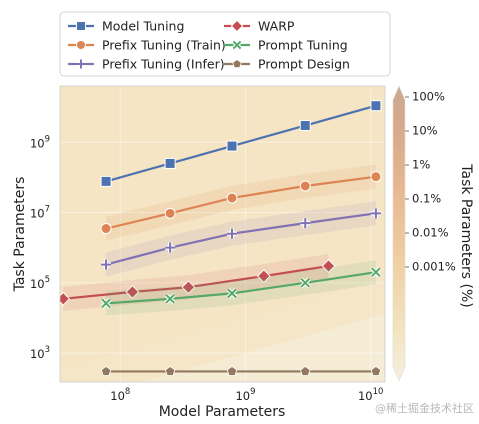 The image size is (479, 424). I want to click on legend-entry: Prefix Tuning (Train), so click(147, 45).